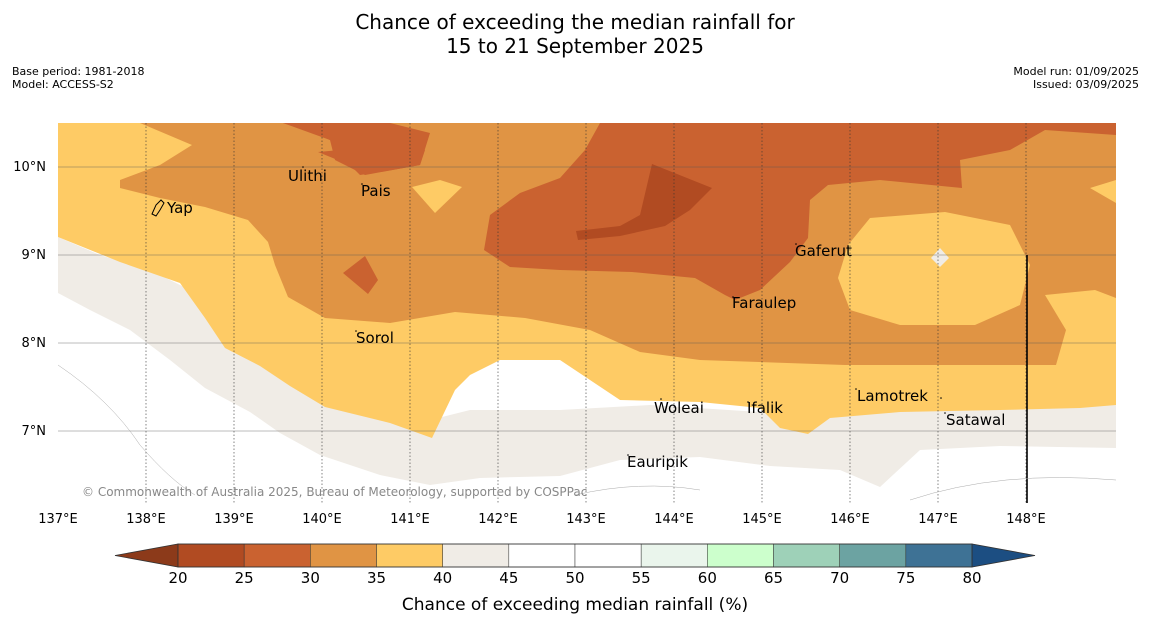 Image resolution: width=1150 pixels, height=644 pixels. What do you see at coordinates (244, 578) in the screenshot?
I see `colorbar-tick-25: 25` at bounding box center [244, 578].